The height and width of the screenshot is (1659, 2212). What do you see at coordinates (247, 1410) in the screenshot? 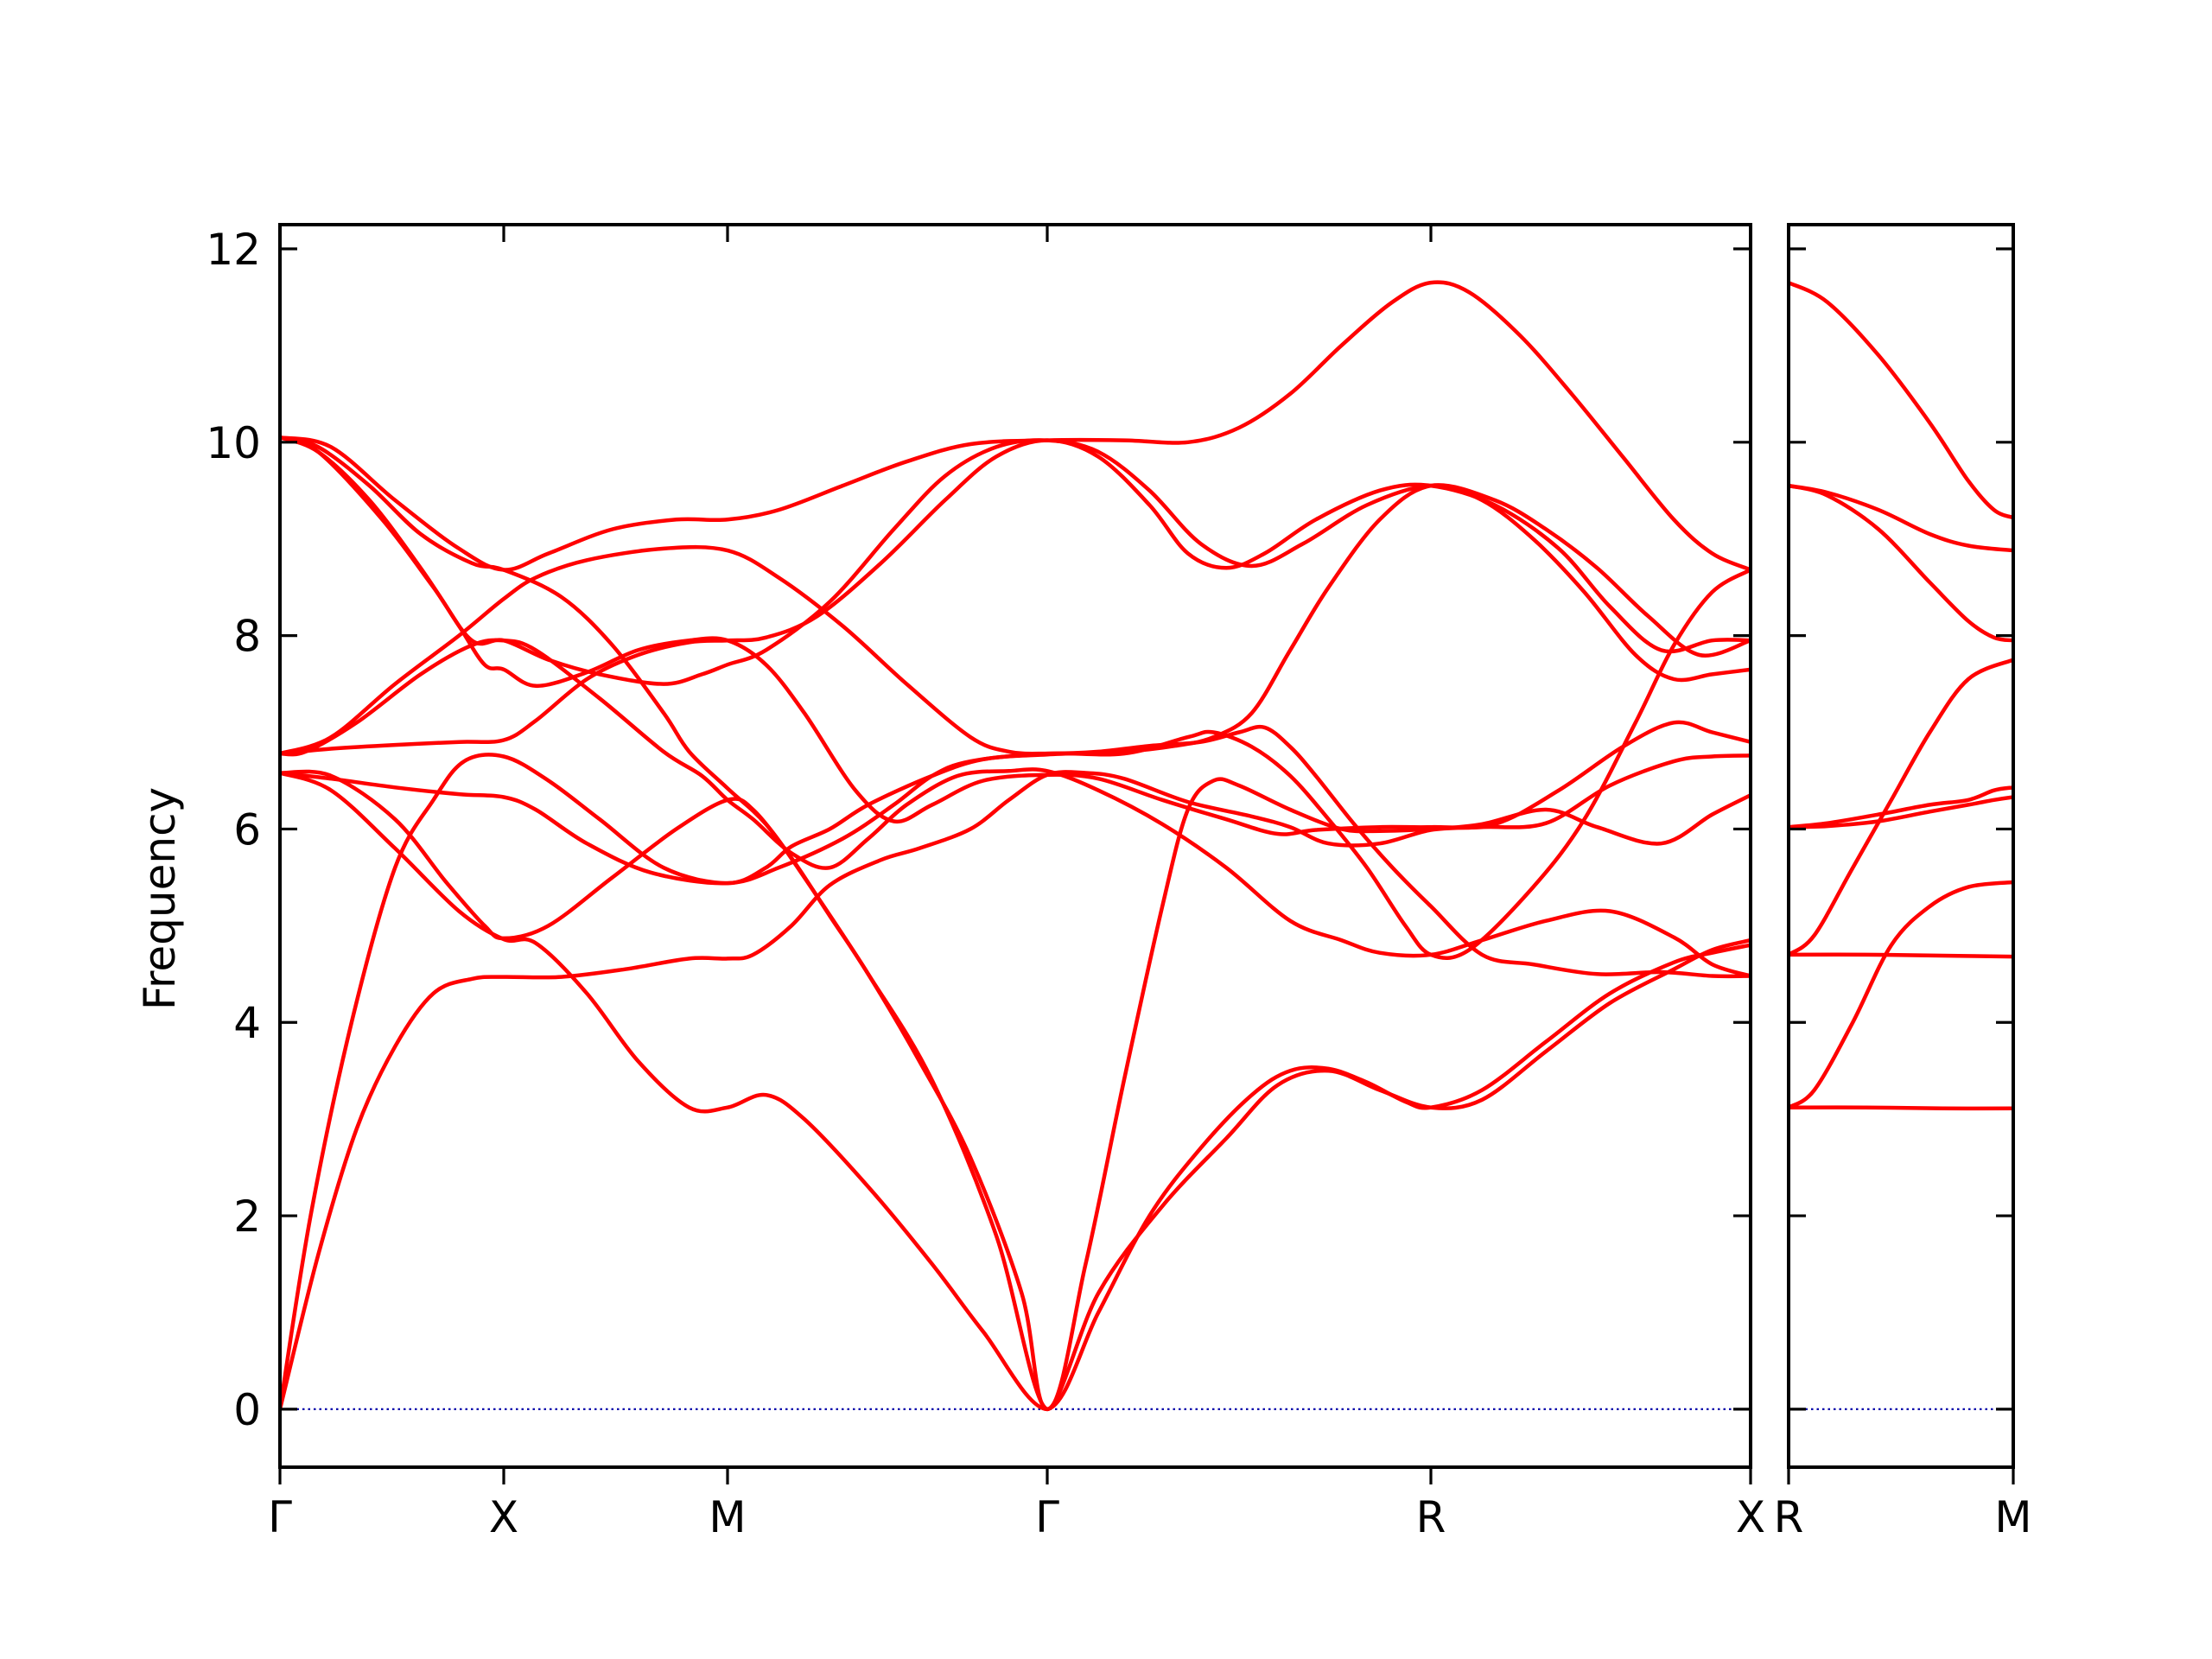
I see `y-tick-label: 0` at bounding box center [247, 1410].